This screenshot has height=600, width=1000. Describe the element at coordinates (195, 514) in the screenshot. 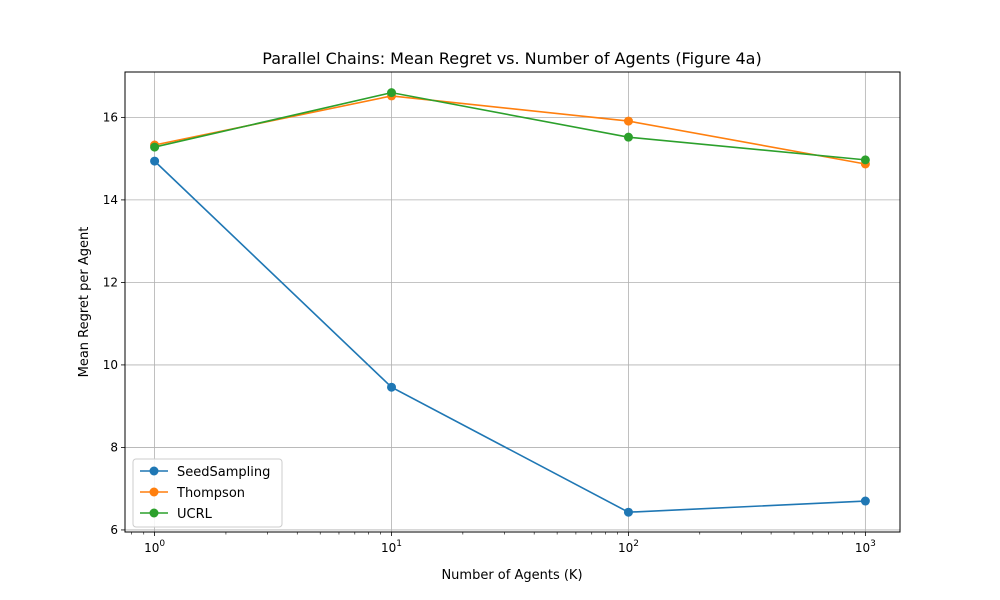

I see `legend-label-ucrl: UCRL` at that location.